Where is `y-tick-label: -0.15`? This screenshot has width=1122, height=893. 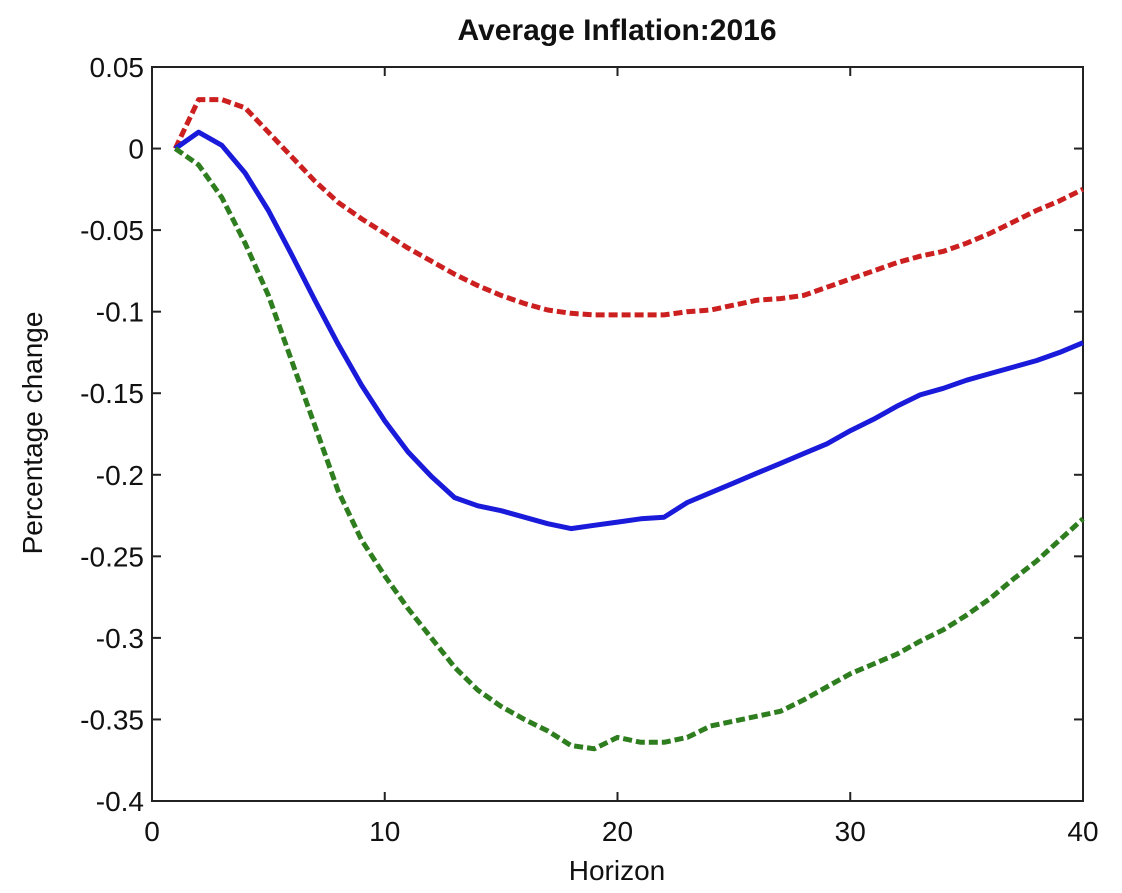 y-tick-label: -0.15 is located at coordinates (112, 393).